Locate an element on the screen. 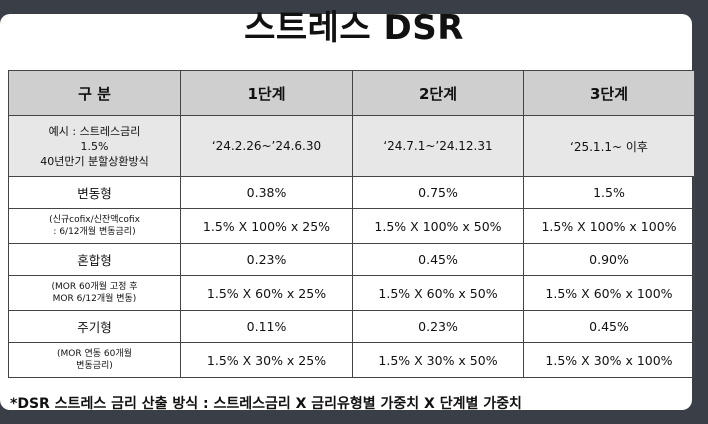 The image size is (708, 424). periodic-type-label: 주기형 is located at coordinates (94, 326).